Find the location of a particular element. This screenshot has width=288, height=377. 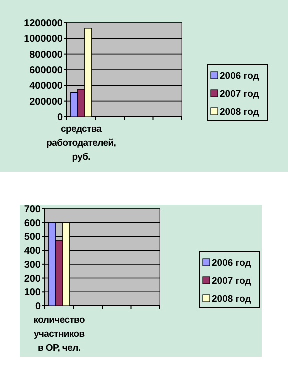

y-tick-label: 600000 is located at coordinates (47, 71).